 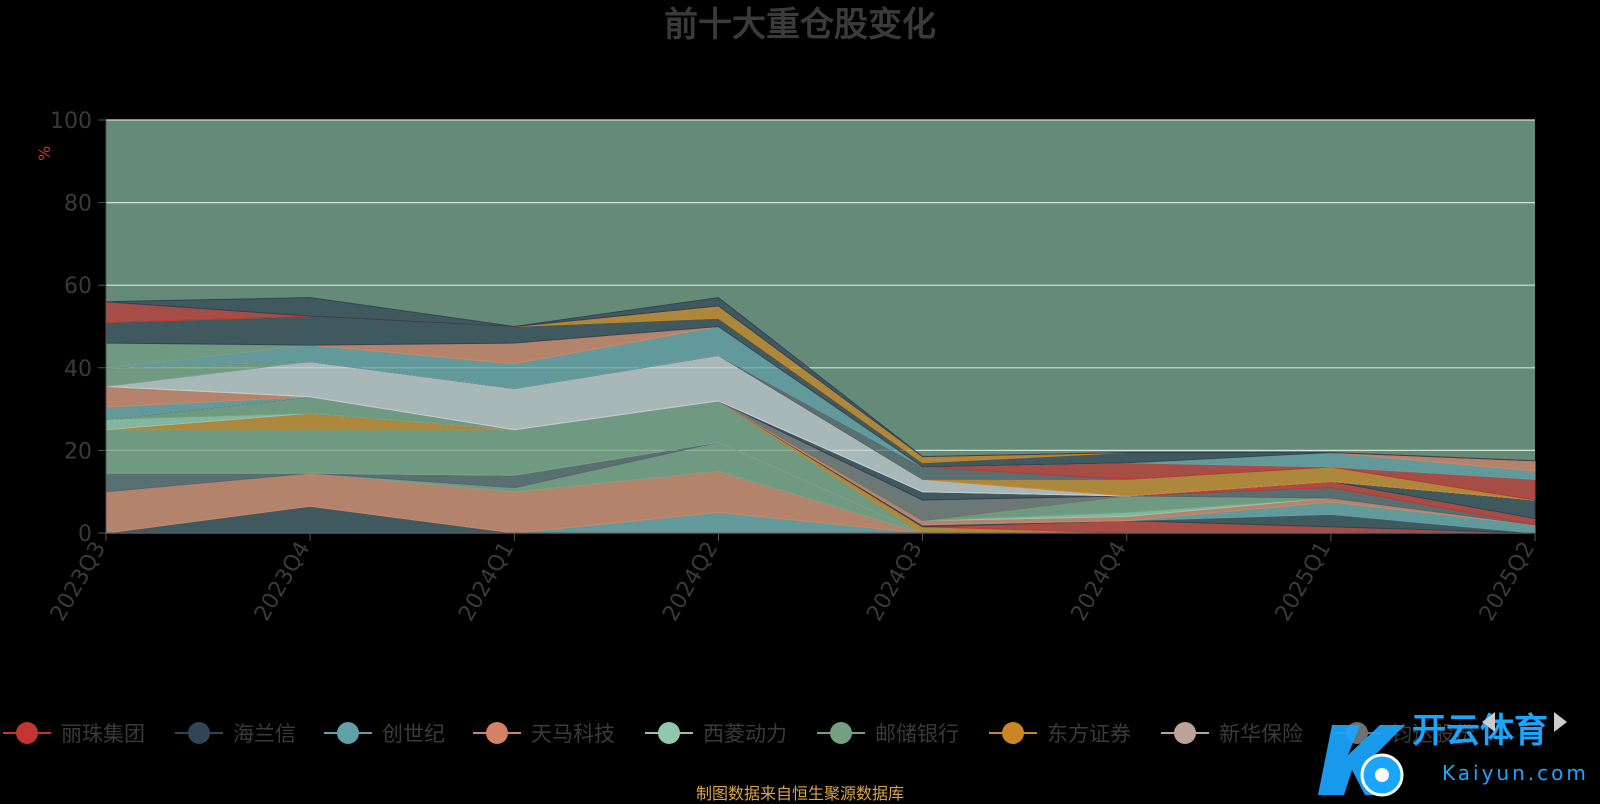 What do you see at coordinates (1507, 582) in the screenshot?
I see `x-tick-label: 2025Q2` at bounding box center [1507, 582].